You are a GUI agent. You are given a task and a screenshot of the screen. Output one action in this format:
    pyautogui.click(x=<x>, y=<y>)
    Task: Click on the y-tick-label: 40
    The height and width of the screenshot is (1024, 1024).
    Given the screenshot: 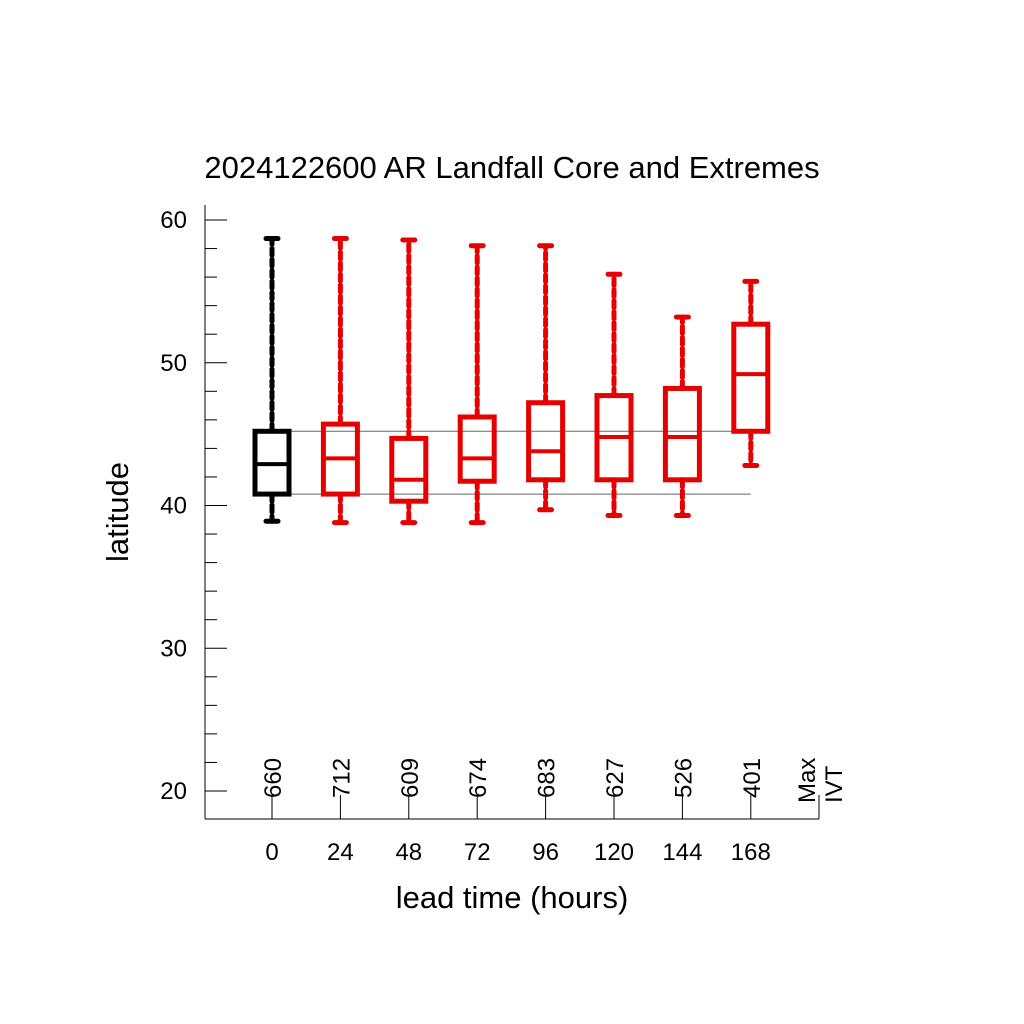 What is the action you would take?
    pyautogui.click(x=173, y=506)
    